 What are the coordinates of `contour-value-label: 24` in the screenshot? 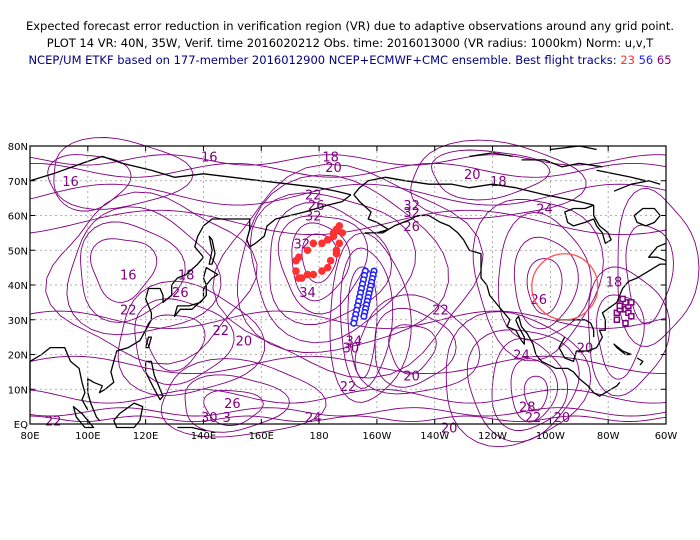 It's located at (544, 210).